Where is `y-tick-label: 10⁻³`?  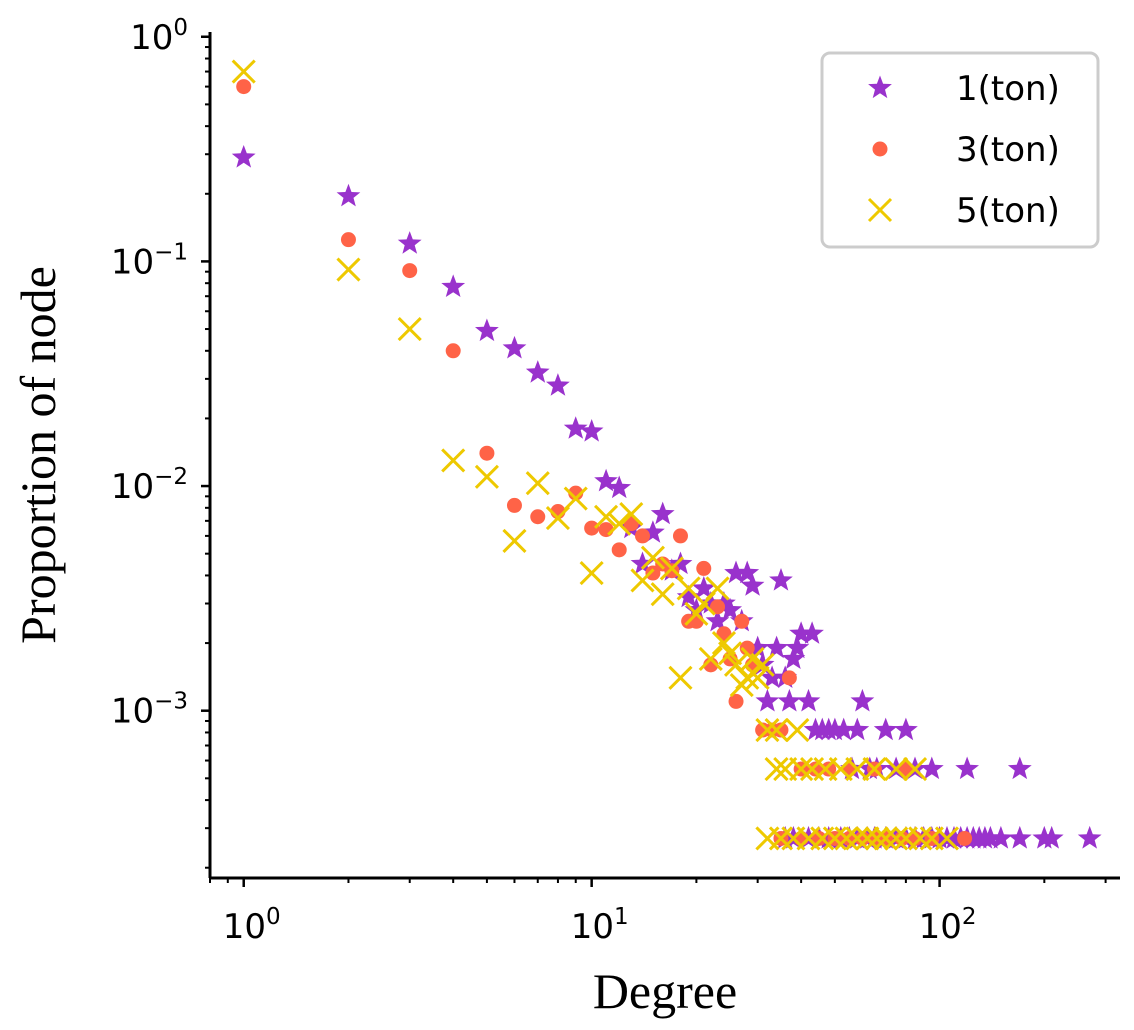
y-tick-label: 10⁻³ is located at coordinates (149, 710).